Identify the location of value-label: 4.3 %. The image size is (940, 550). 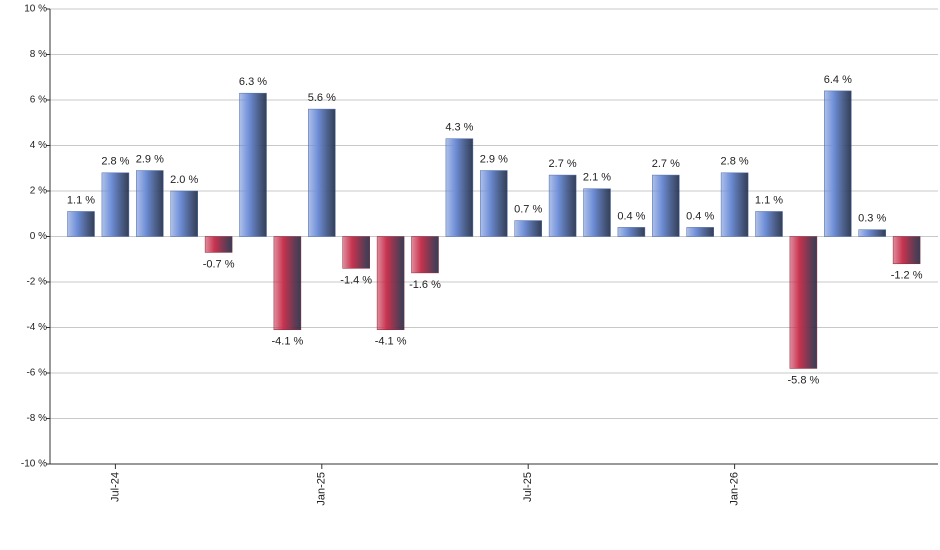
(459, 128).